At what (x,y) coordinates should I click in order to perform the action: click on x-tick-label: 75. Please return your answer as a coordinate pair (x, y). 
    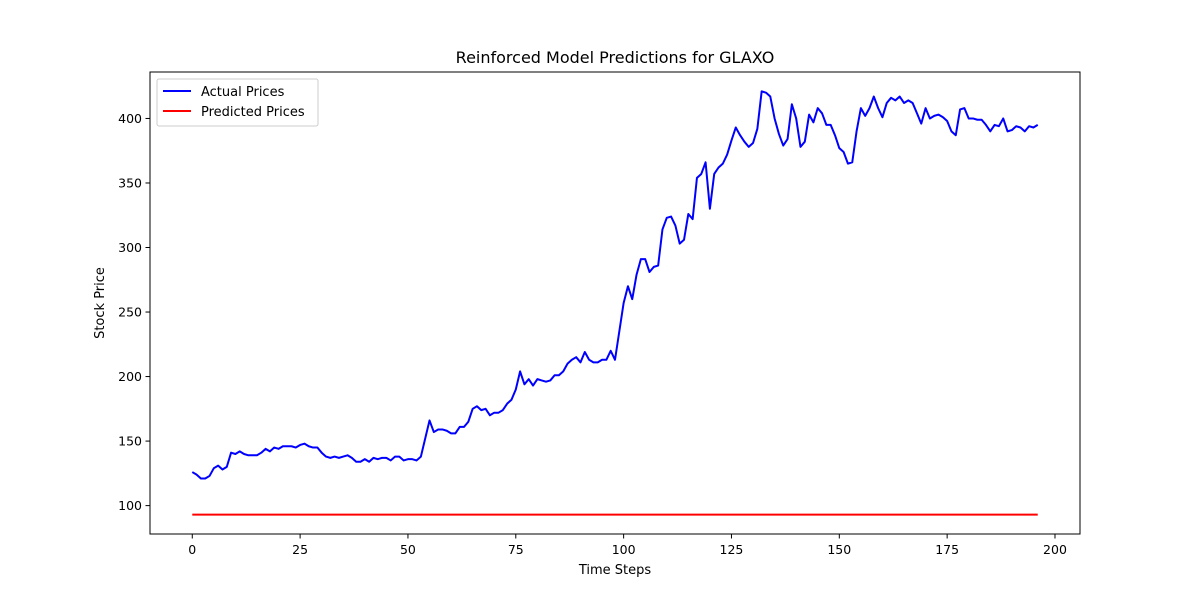
    Looking at the image, I should click on (516, 549).